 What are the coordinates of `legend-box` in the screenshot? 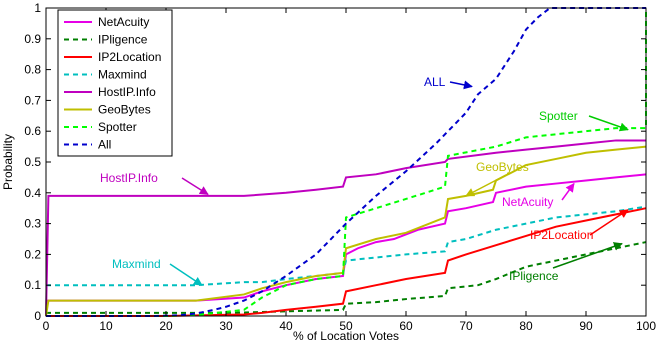 It's located at (115, 83).